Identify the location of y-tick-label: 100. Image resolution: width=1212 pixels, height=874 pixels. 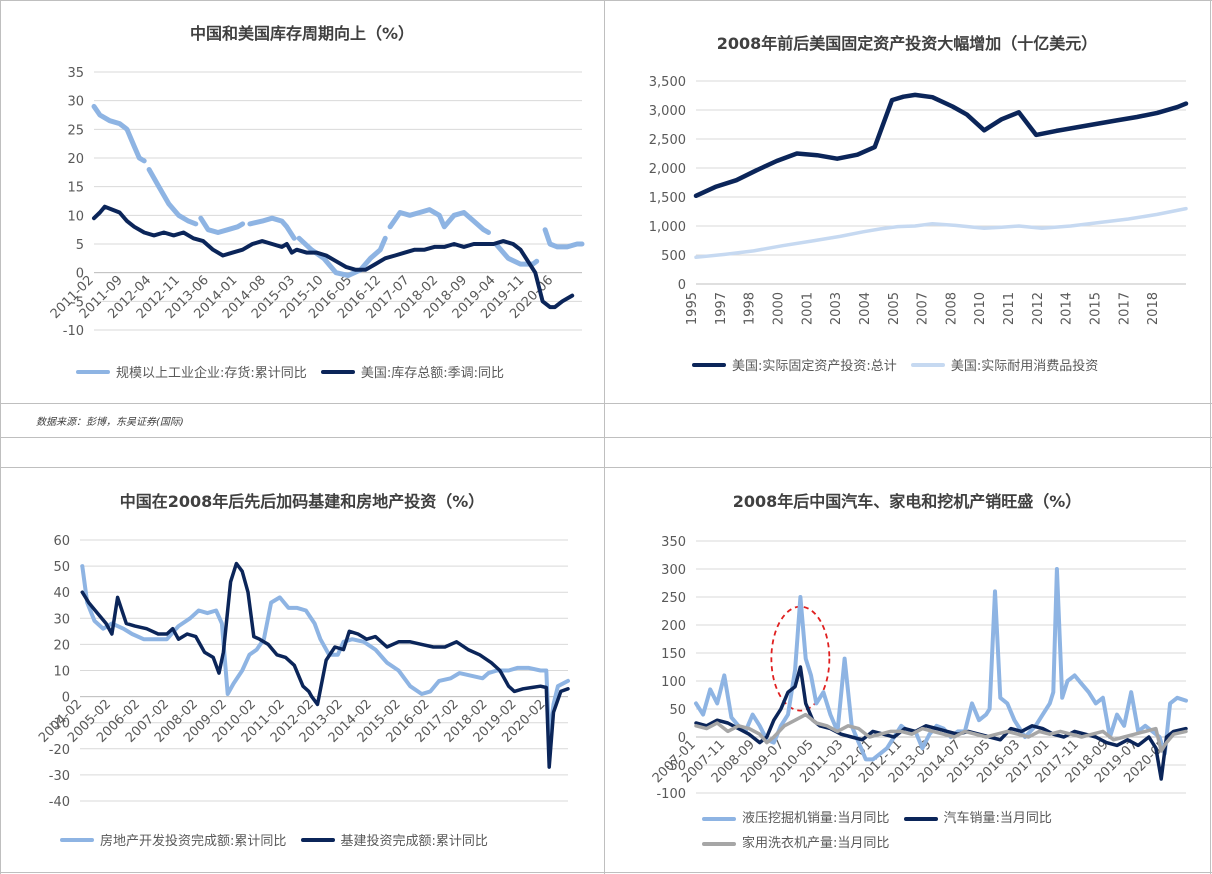
(673, 682).